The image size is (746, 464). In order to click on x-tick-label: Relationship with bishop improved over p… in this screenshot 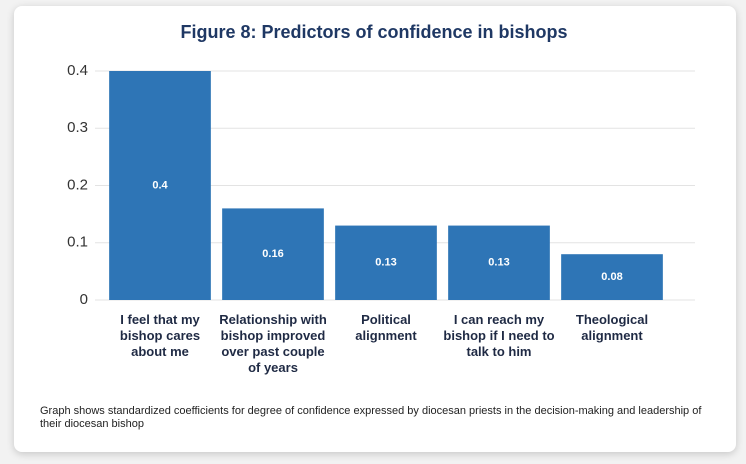, I will do `click(273, 343)`.